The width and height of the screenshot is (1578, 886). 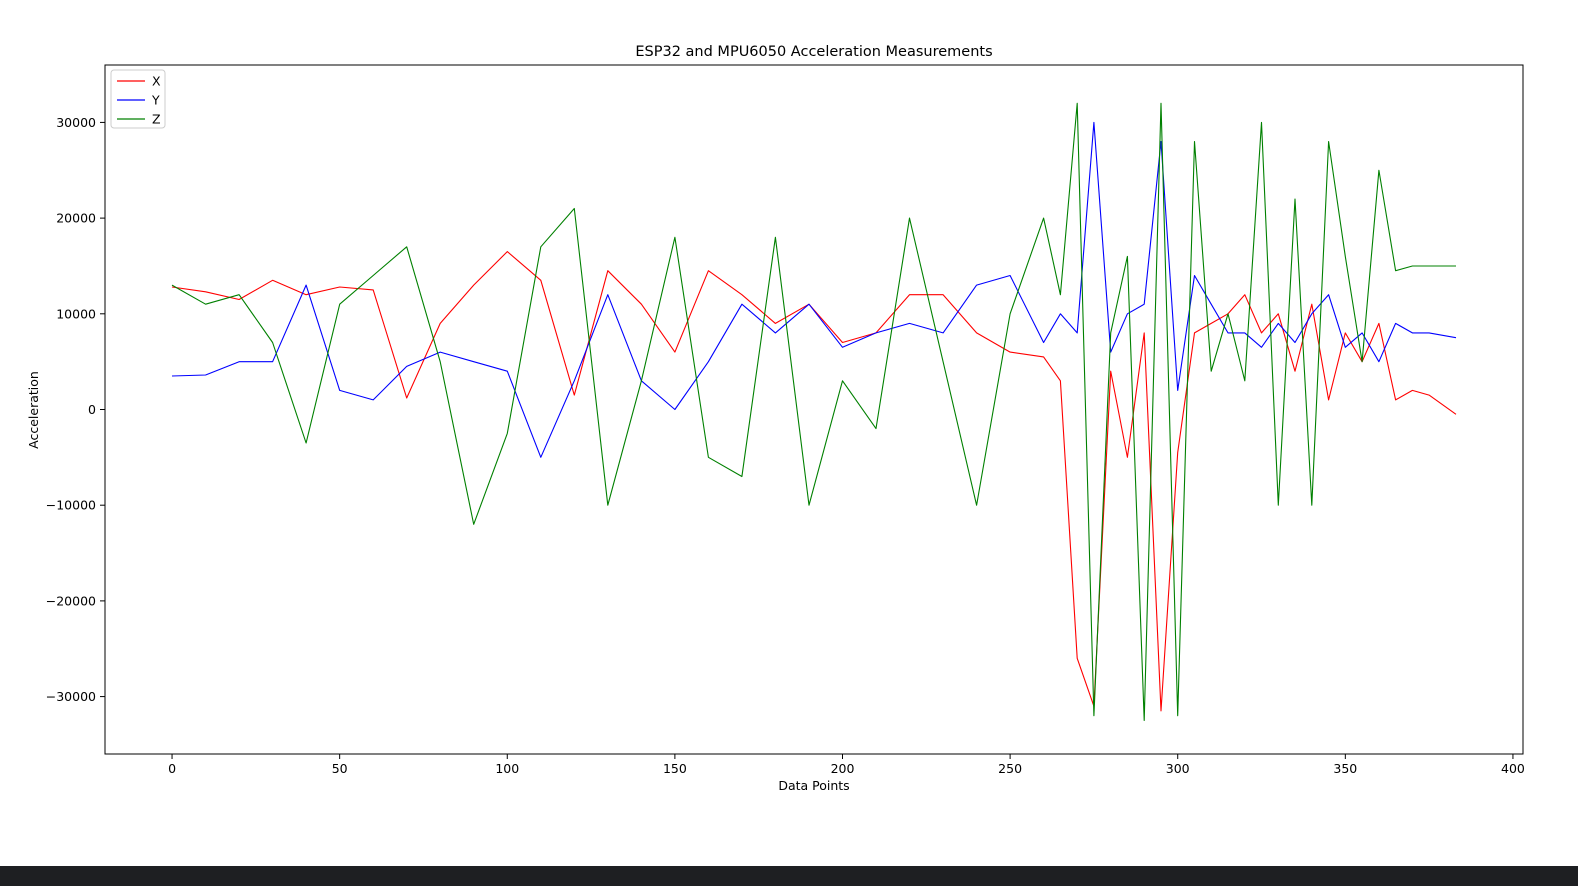 I want to click on x-tick-label: 400, so click(x=1513, y=768).